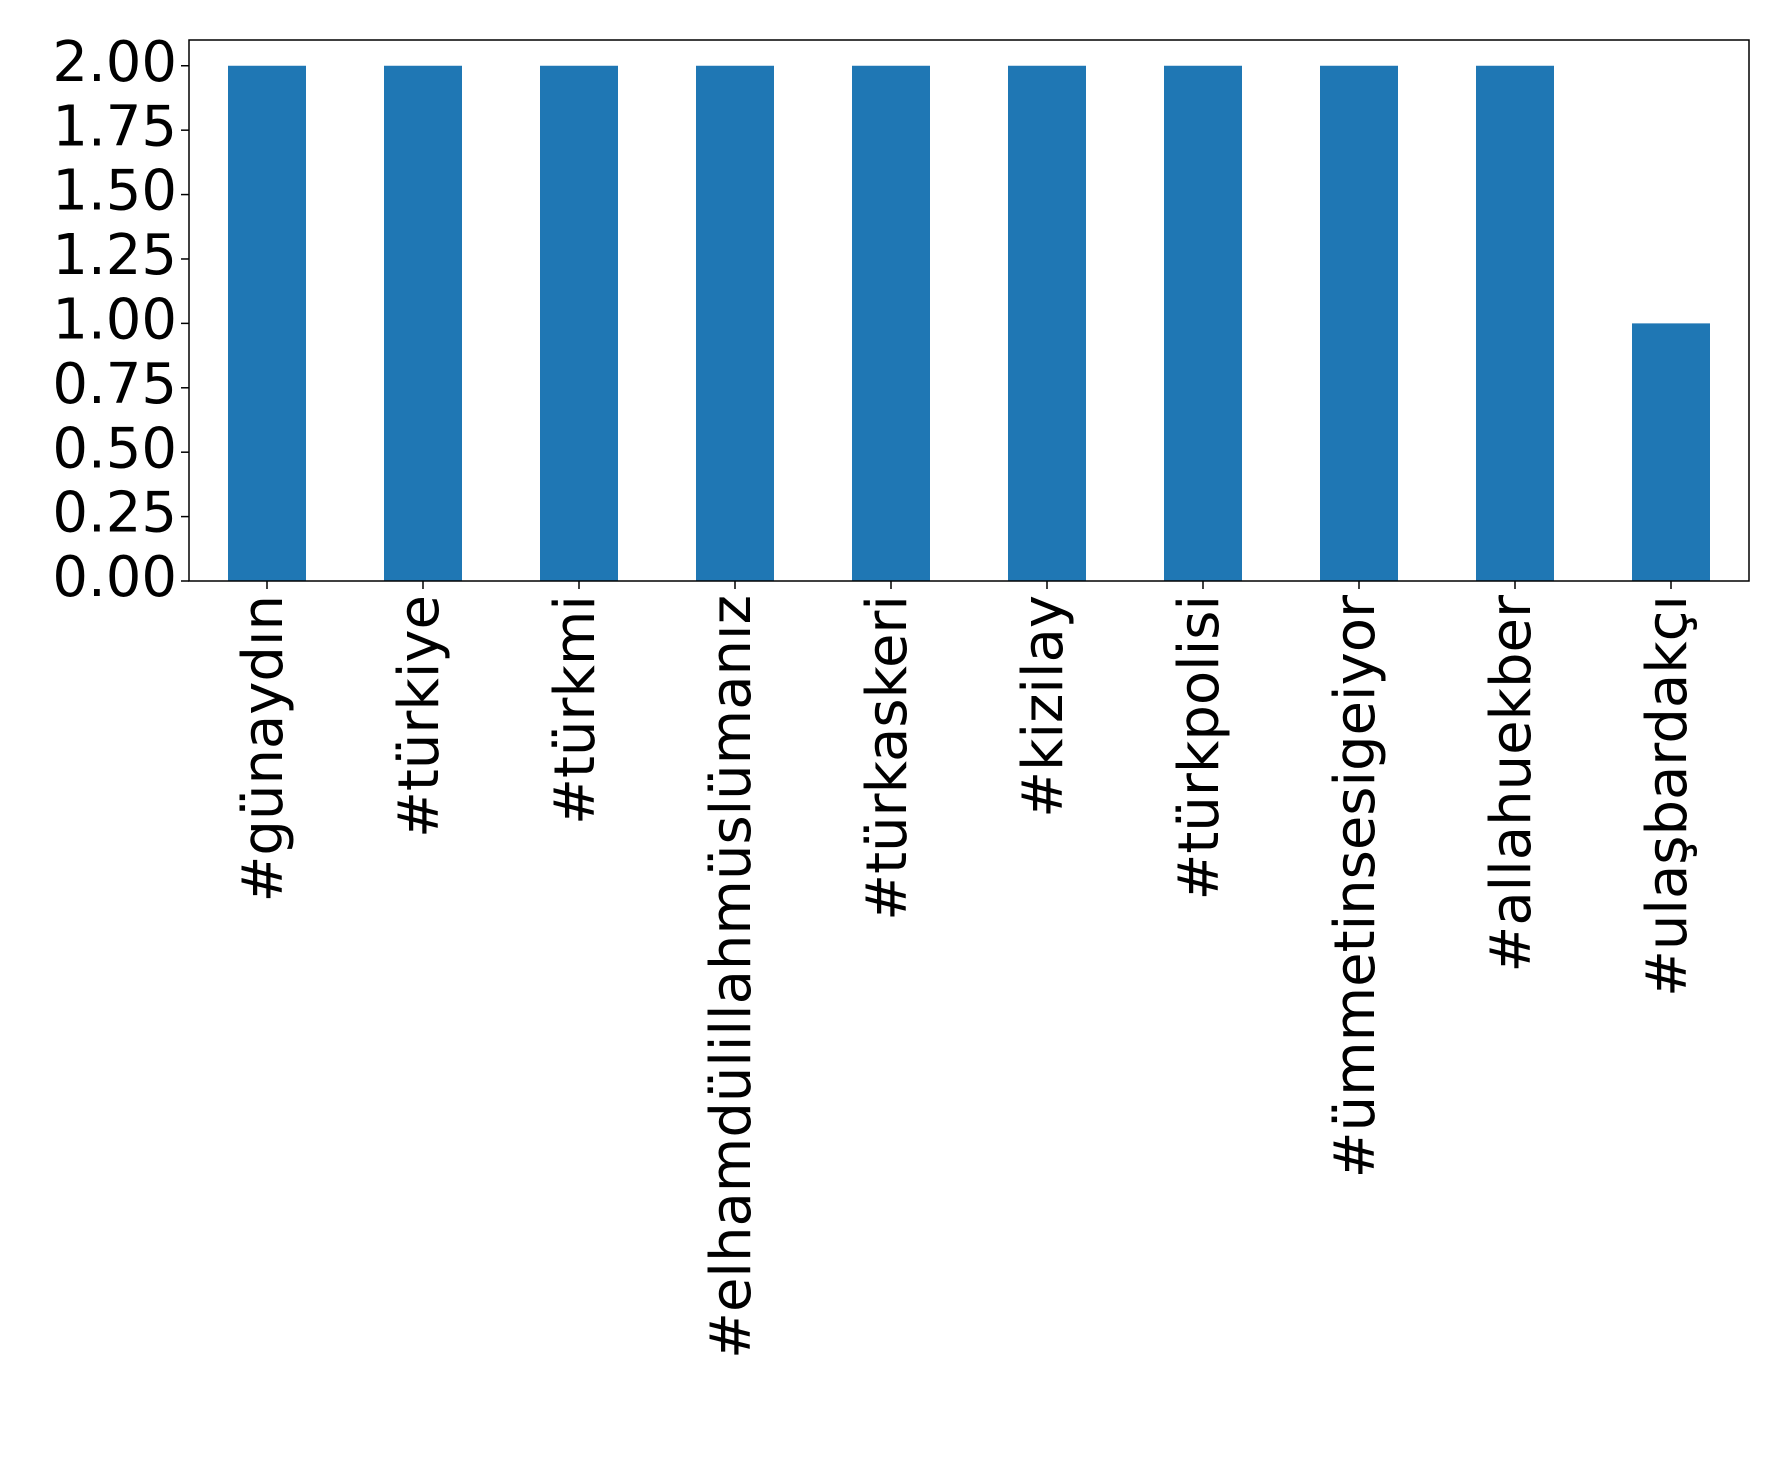  I want to click on x-tick-label: #türkpolisi, so click(1199, 747).